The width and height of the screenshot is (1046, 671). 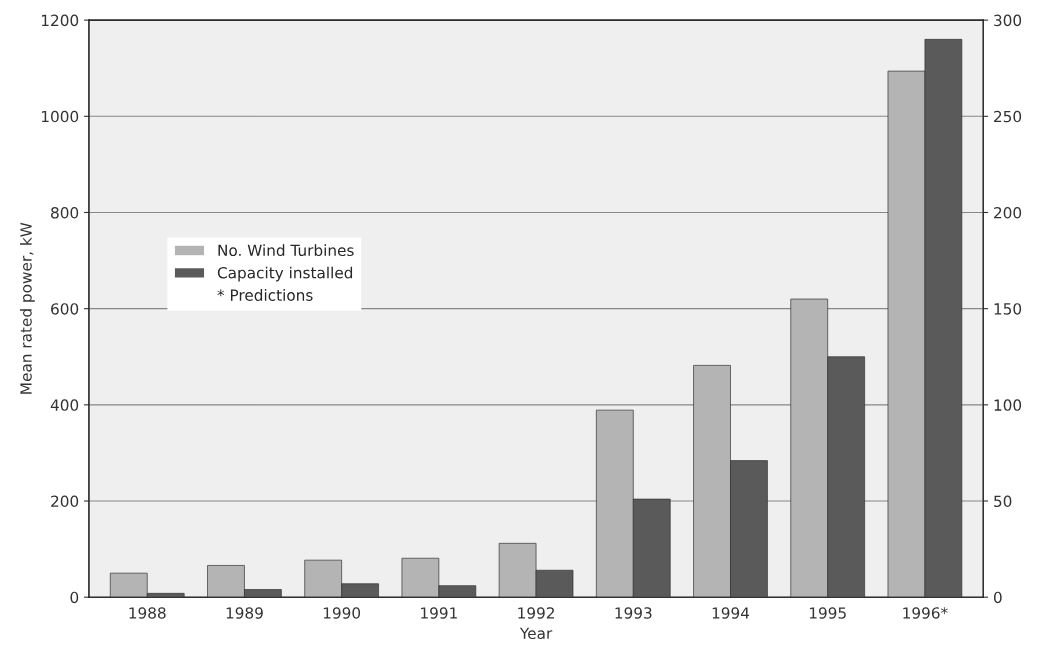 What do you see at coordinates (439, 613) in the screenshot?
I see `x-tick-label: 1991` at bounding box center [439, 613].